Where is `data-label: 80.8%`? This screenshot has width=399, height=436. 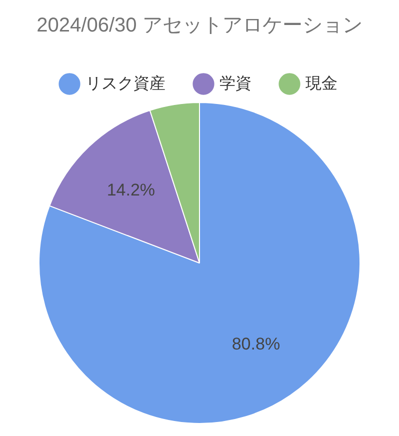
data-label: 80.8% is located at coordinates (256, 344).